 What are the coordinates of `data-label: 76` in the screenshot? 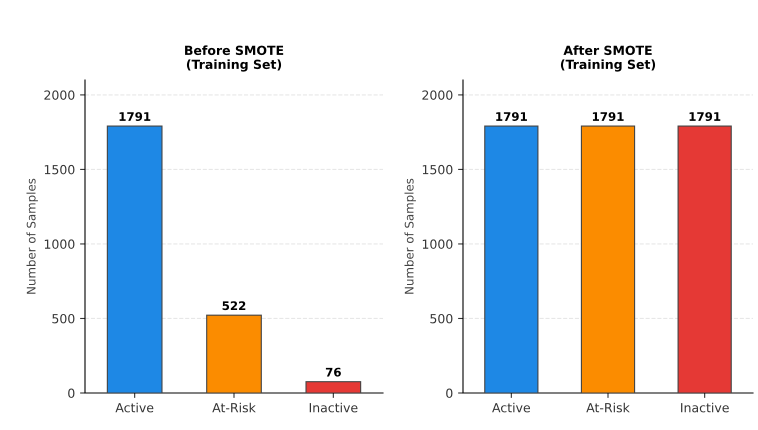 It's located at (333, 372).